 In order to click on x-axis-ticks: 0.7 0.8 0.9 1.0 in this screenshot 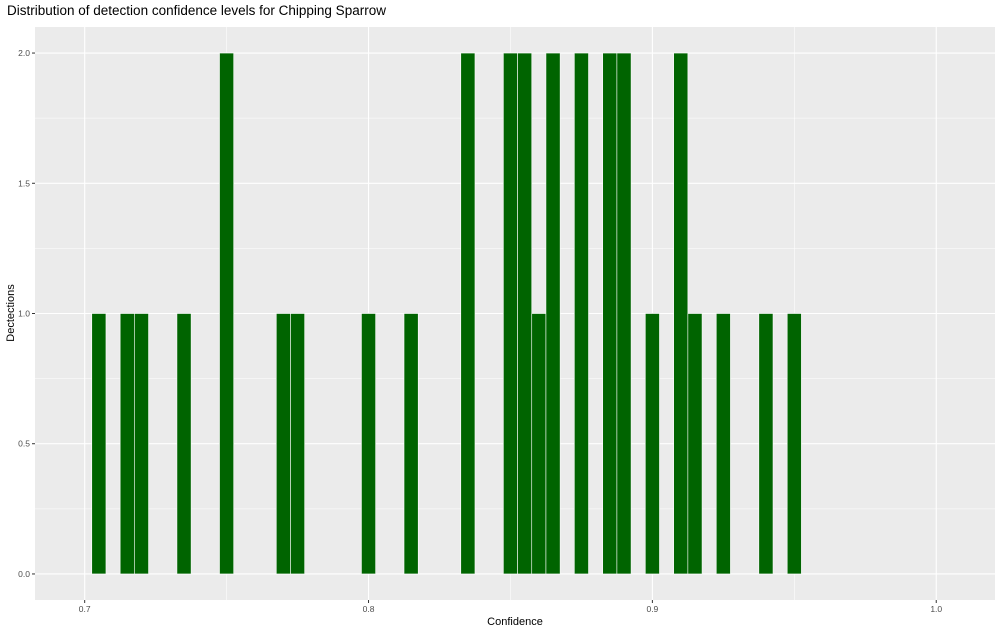, I will do `click(510, 607)`.